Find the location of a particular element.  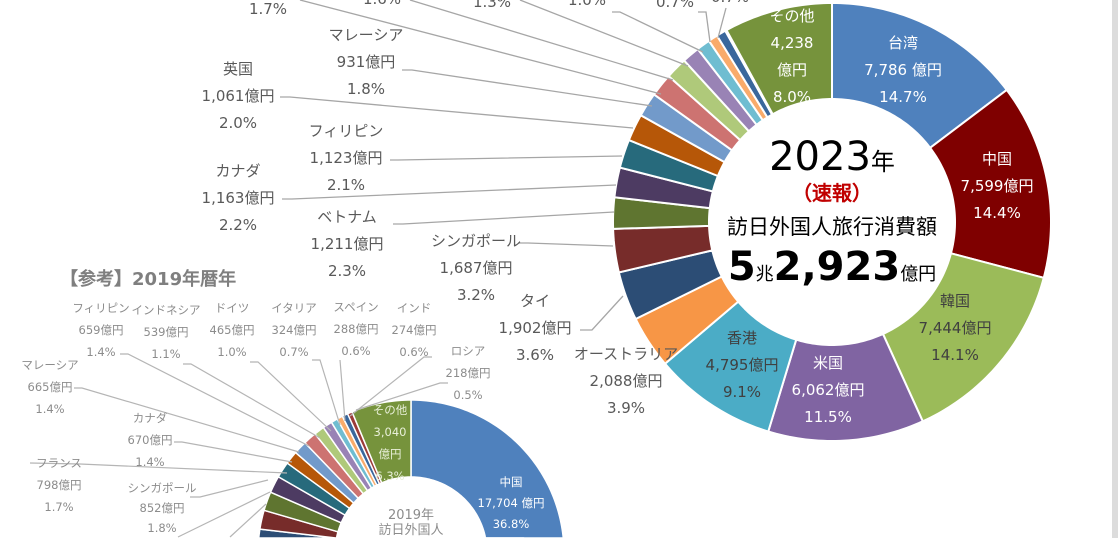

center-total-2023: 5兆2,923億円 is located at coordinates (832, 267).